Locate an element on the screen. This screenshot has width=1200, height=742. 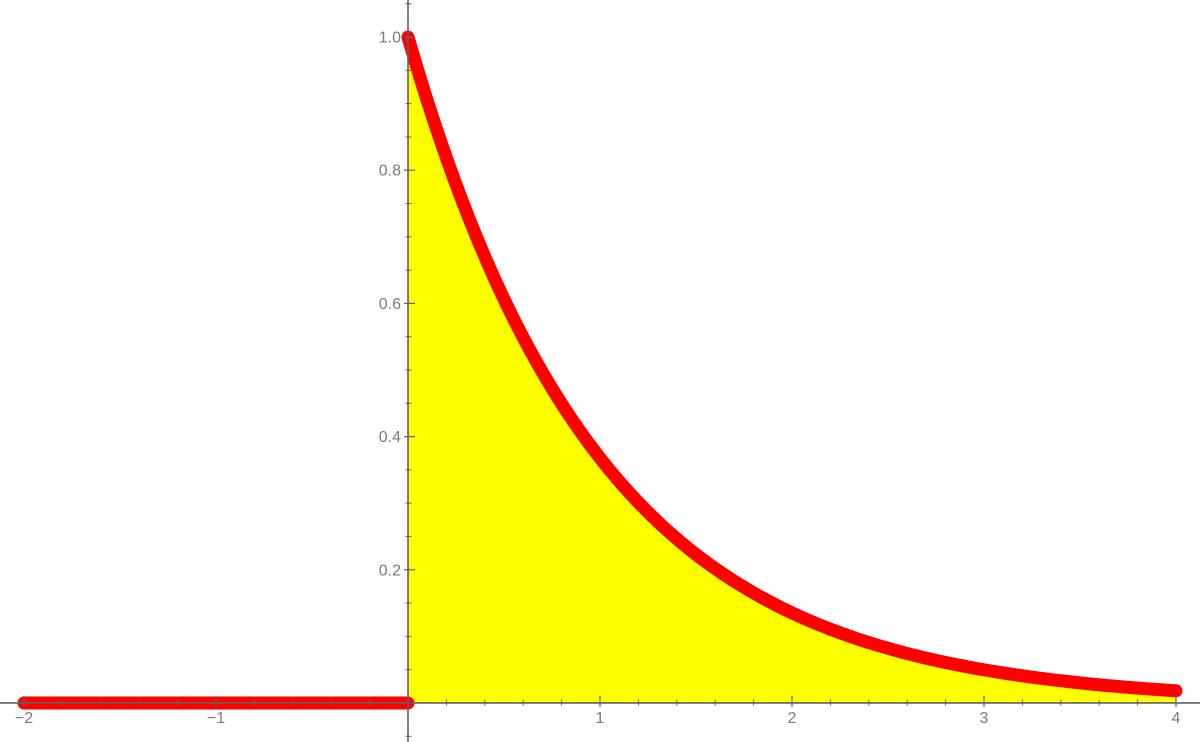
y-tick-label: 0.6 is located at coordinates (390, 304).